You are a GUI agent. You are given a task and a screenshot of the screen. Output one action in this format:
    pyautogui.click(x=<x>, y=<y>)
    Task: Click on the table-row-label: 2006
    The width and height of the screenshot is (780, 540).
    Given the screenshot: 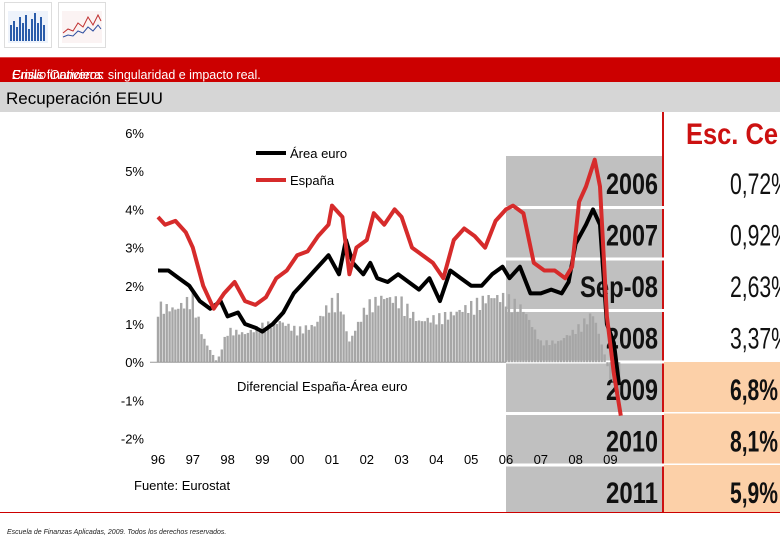 What is the action you would take?
    pyautogui.click(x=632, y=184)
    